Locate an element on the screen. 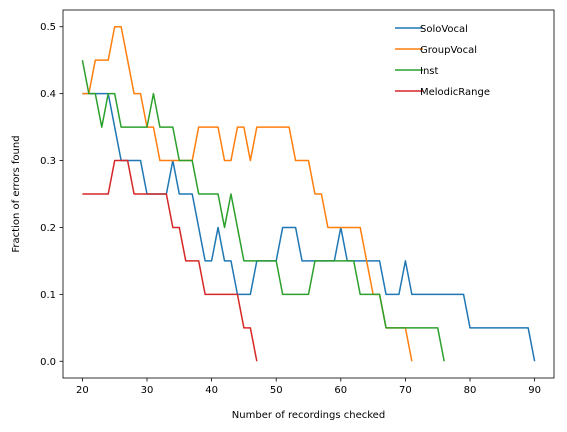 Image resolution: width=567 pixels, height=432 pixels. y-tick-label: 0.5 is located at coordinates (48, 27).